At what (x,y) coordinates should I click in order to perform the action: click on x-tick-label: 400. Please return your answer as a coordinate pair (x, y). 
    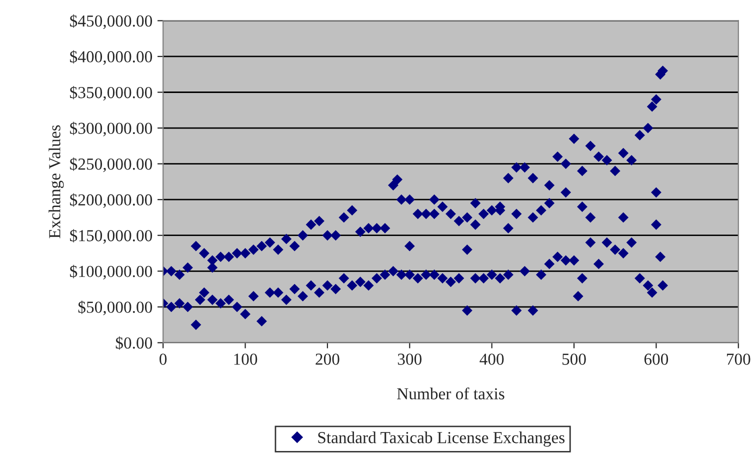
    Looking at the image, I should click on (492, 359).